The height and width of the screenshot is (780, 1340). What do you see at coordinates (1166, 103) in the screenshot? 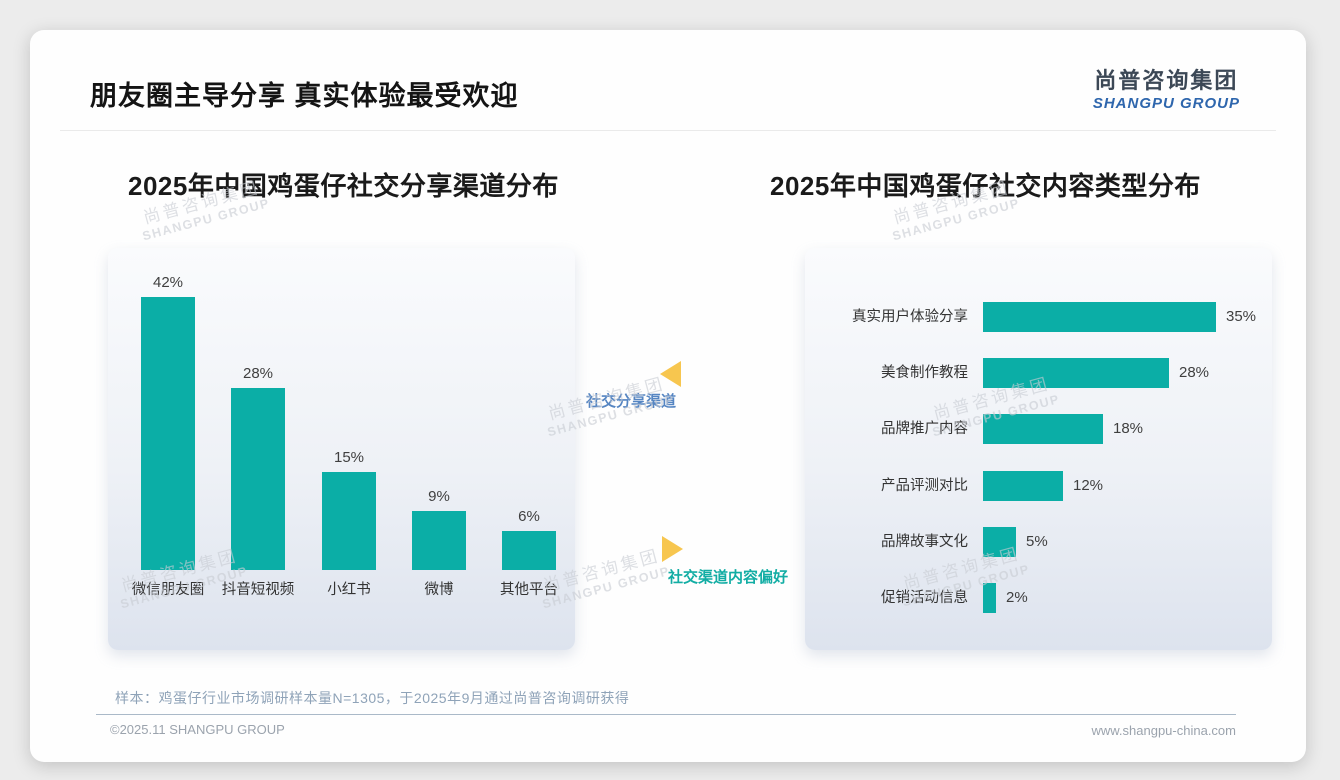
I see `logo-english-text: SHANGPU GROUP` at bounding box center [1166, 103].